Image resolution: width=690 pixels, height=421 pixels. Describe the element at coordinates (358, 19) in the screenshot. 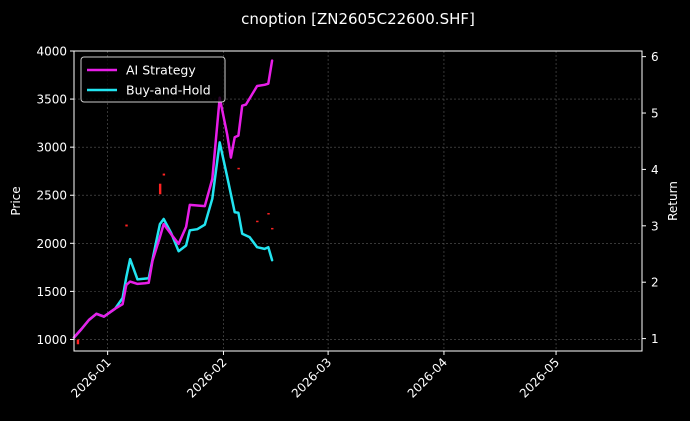

I see `chart-title: cnoption [ZN2605C22600.SHF]` at that location.